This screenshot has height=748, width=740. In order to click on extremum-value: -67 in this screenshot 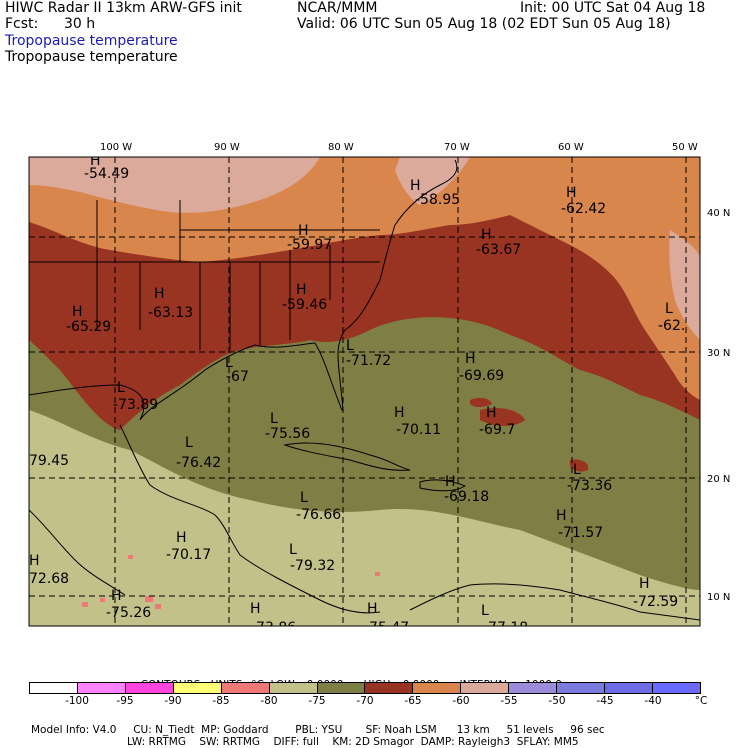, I will do `click(237, 377)`.